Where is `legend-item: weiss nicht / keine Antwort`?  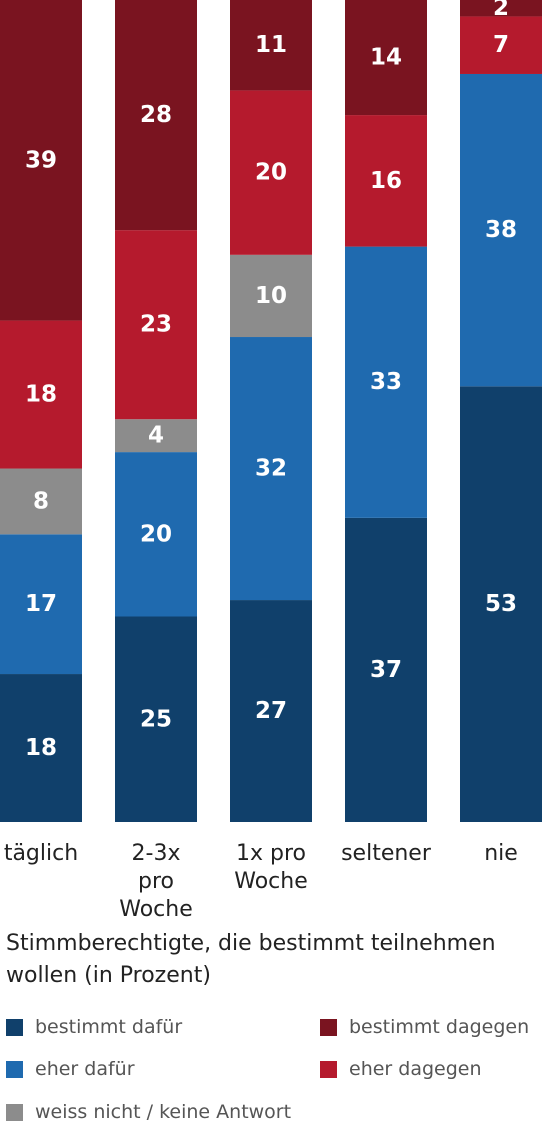 legend-item: weiss nicht / keine Antwort is located at coordinates (148, 1112).